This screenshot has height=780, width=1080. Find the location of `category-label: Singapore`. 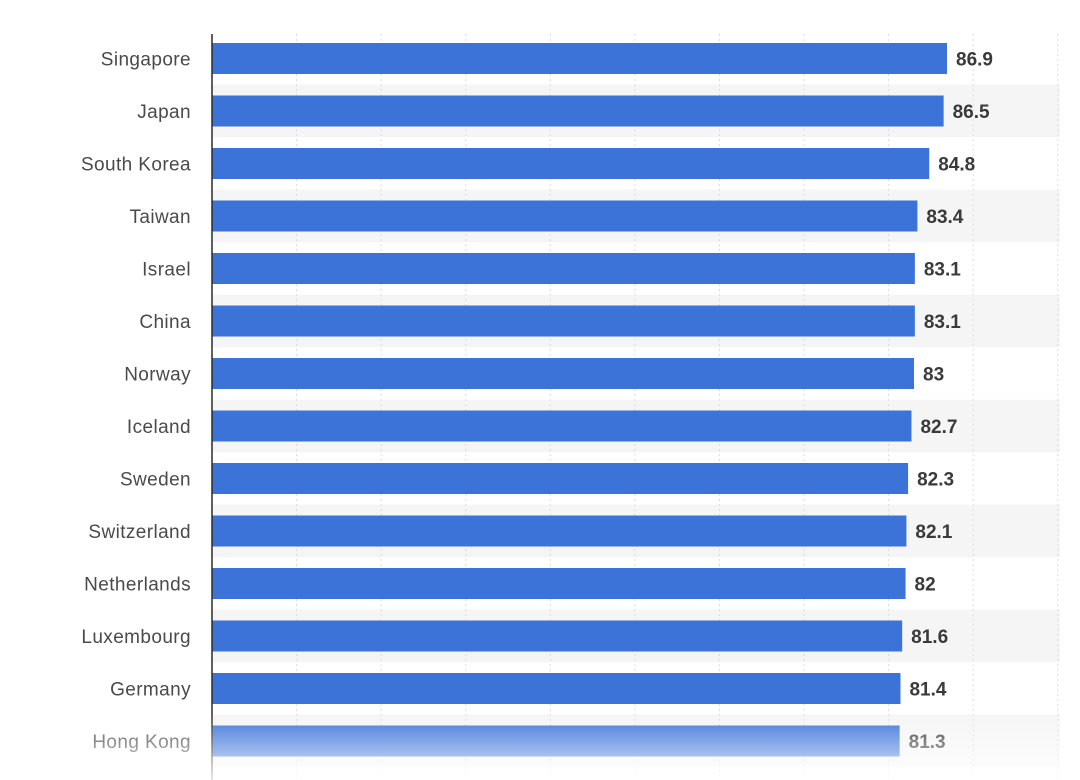

category-label: Singapore is located at coordinates (146, 60).